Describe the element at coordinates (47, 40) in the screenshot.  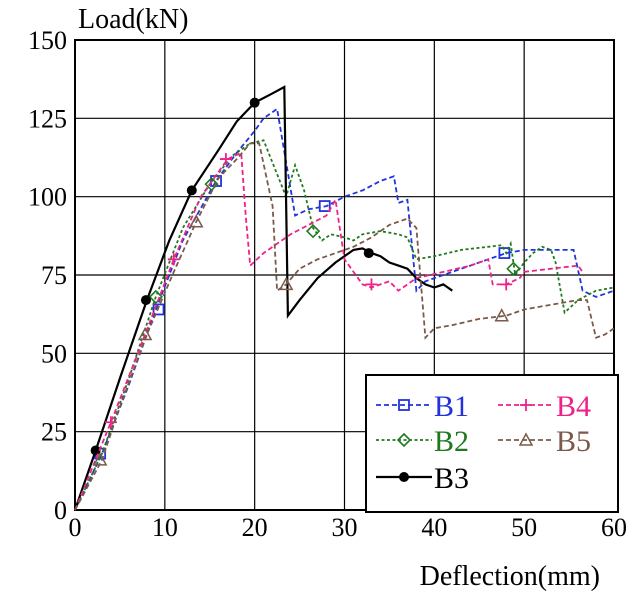
I see `y-tick-label: 150` at that location.